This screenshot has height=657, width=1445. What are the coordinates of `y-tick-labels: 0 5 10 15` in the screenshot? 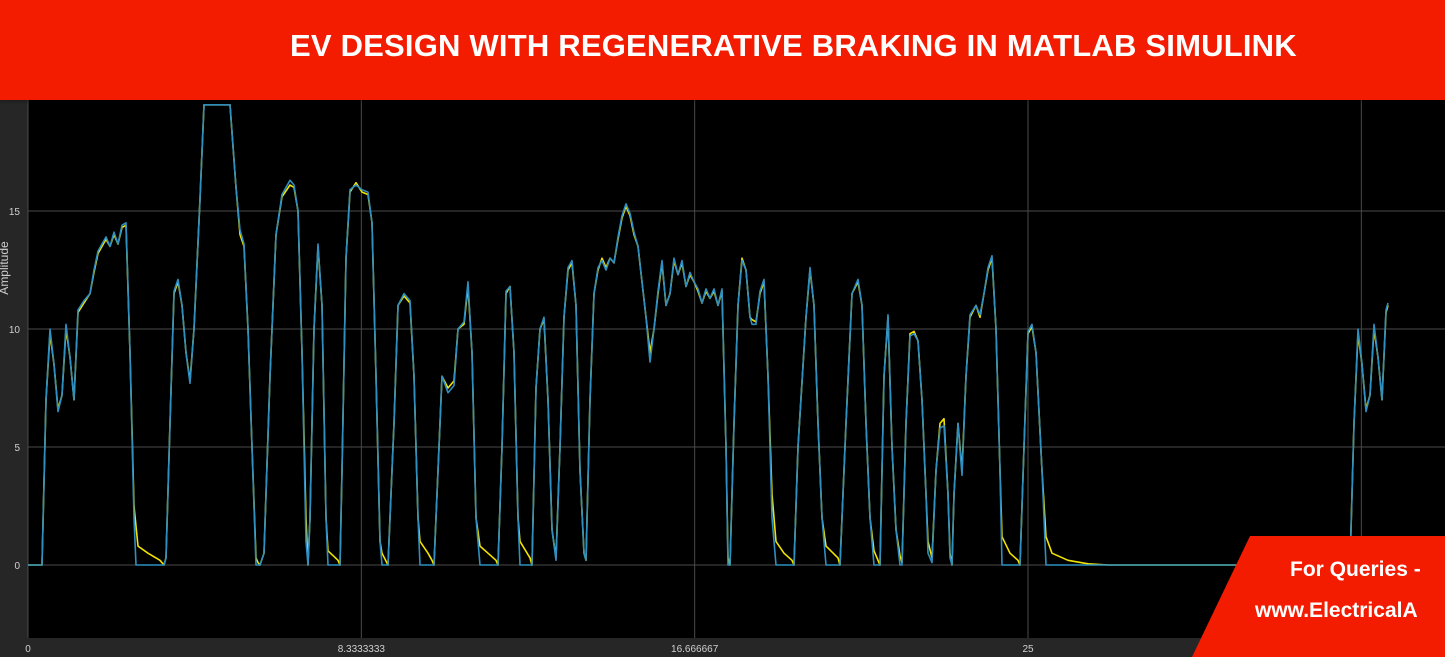 It's located at (15, 389).